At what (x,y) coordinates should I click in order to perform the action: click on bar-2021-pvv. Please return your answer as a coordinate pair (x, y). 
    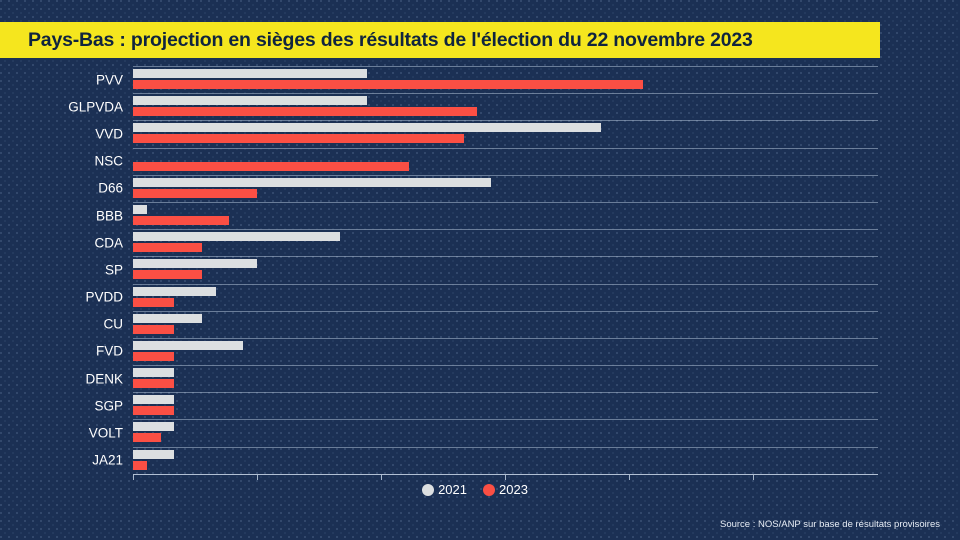
    Looking at the image, I should click on (250, 73).